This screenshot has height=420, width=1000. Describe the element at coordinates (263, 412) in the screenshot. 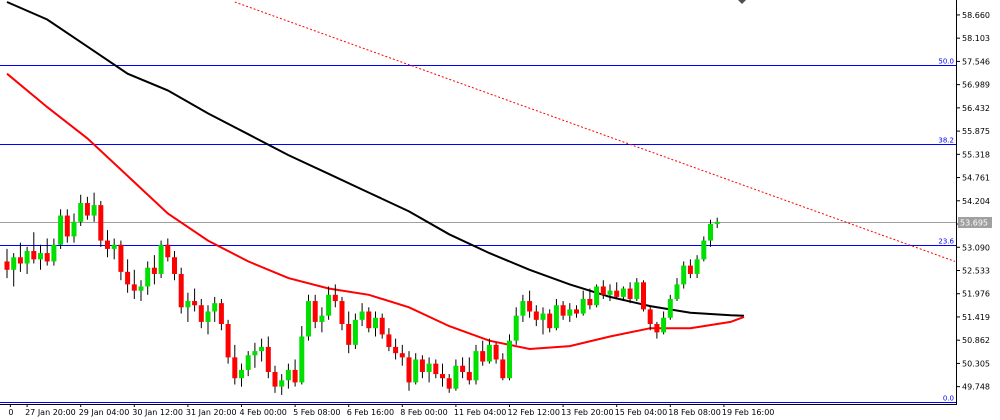

I see `x-tick-label: 4 Feb 00:00` at that location.